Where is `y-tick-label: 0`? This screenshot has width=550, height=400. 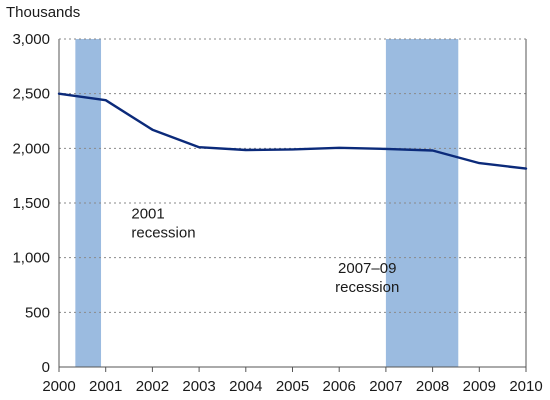
y-tick-label: 0 is located at coordinates (46, 367).